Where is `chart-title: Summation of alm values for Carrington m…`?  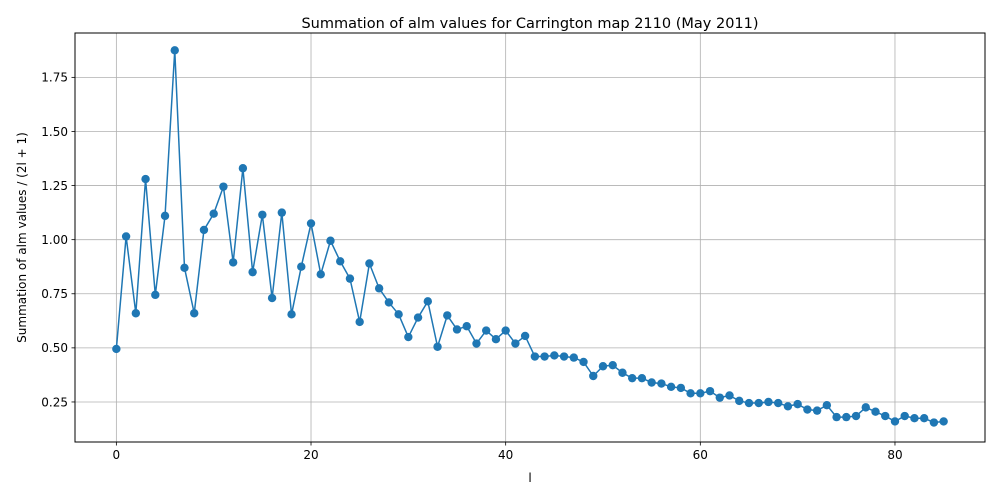 chart-title: Summation of alm values for Carrington m… is located at coordinates (529, 24).